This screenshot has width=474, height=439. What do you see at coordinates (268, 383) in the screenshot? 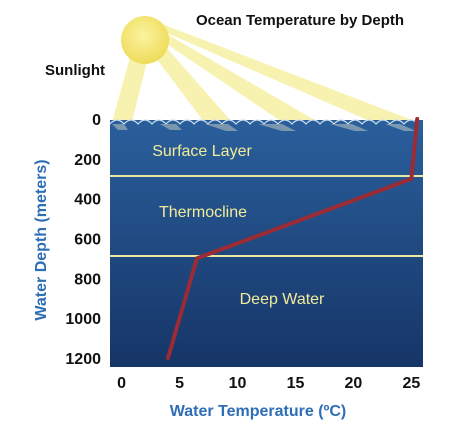
I see `x-axis-ticks: 0 5 10 15 20 25` at bounding box center [268, 383].